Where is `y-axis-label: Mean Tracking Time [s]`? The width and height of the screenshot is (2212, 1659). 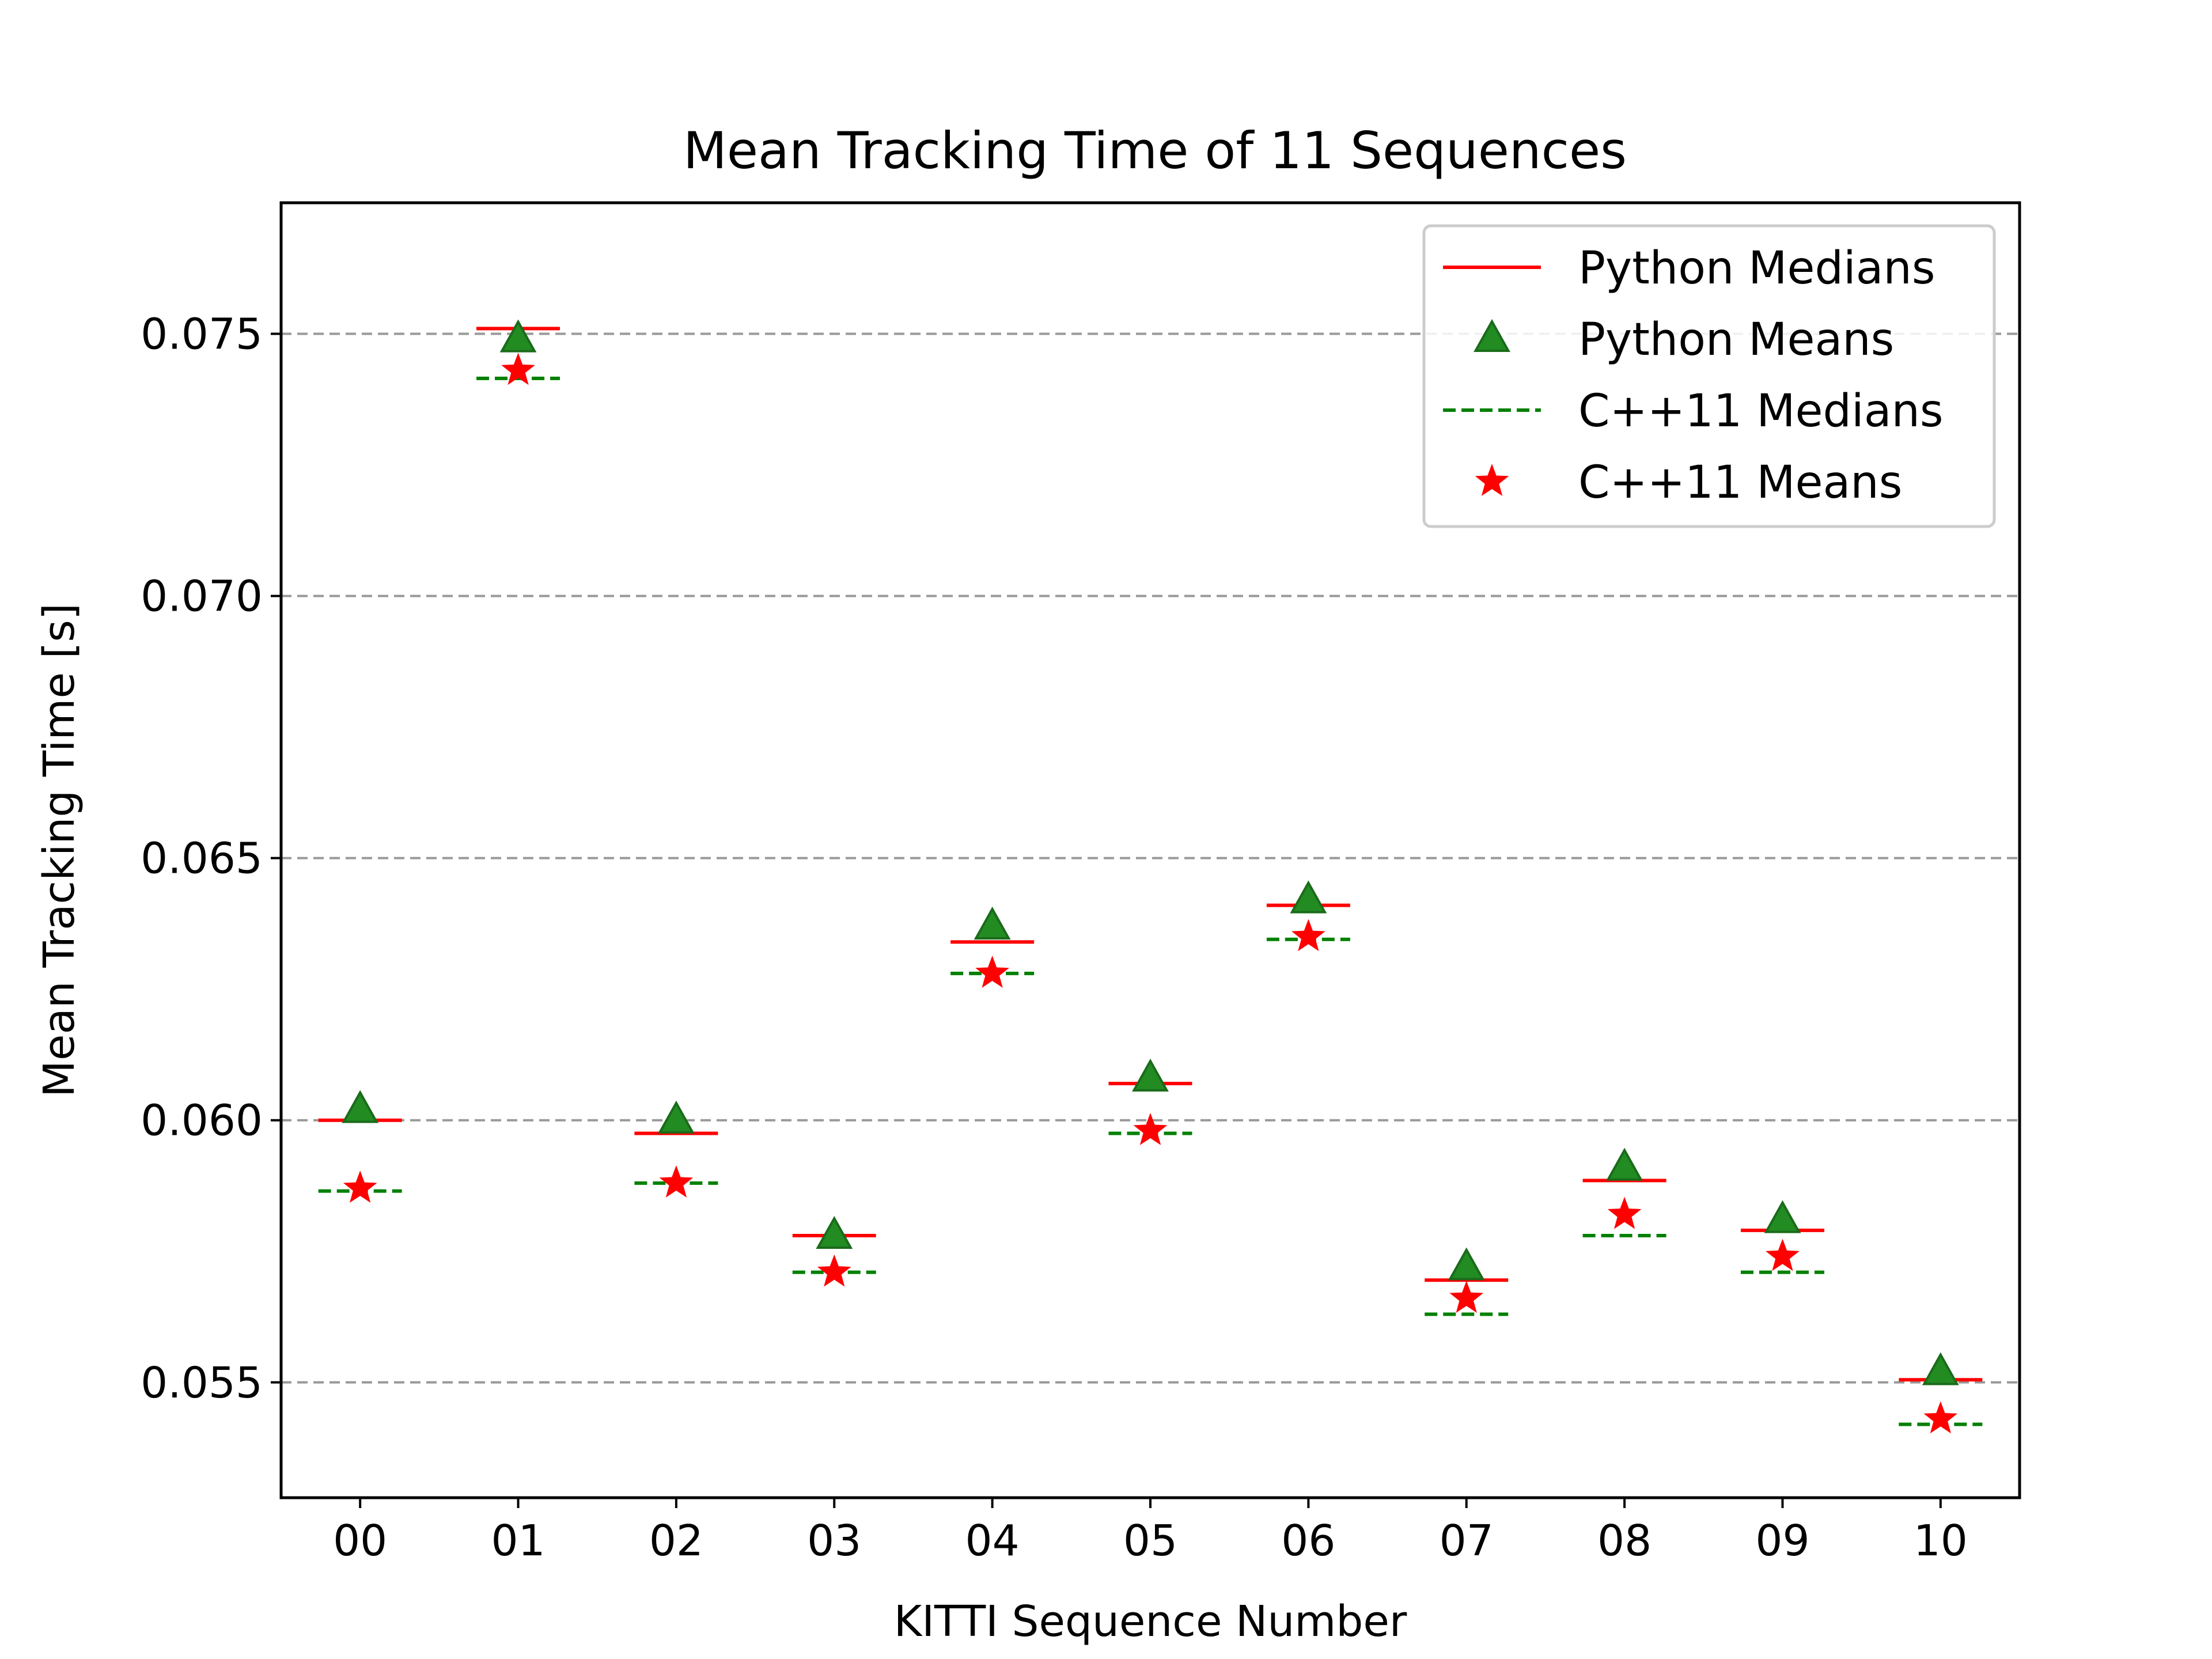
y-axis-label: Mean Tracking Time [s] is located at coordinates (59, 850).